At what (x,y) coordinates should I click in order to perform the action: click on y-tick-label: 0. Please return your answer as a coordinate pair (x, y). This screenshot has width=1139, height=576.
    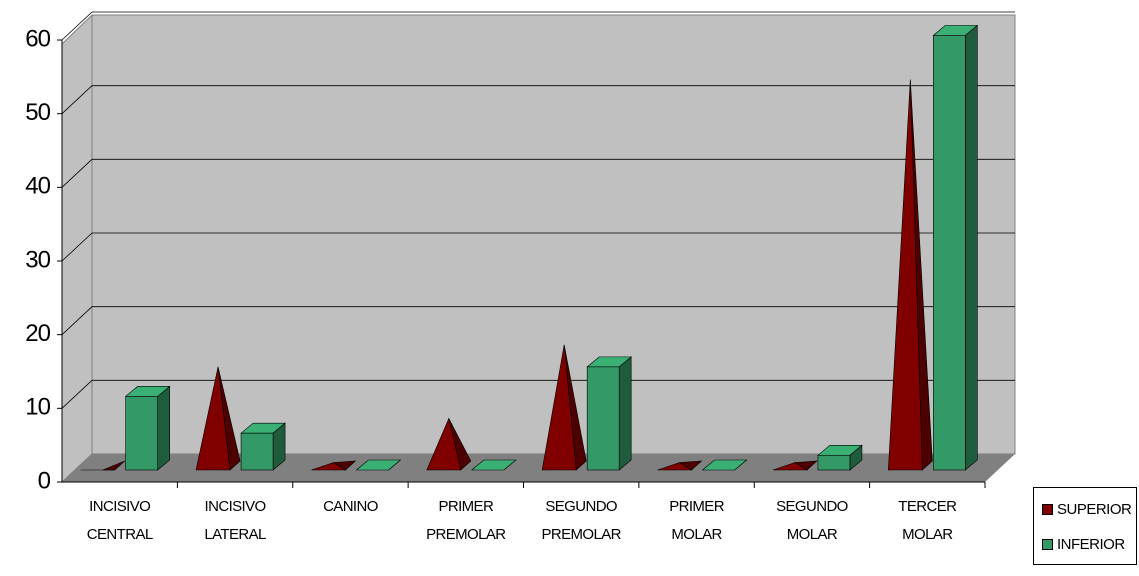
    Looking at the image, I should click on (44, 480).